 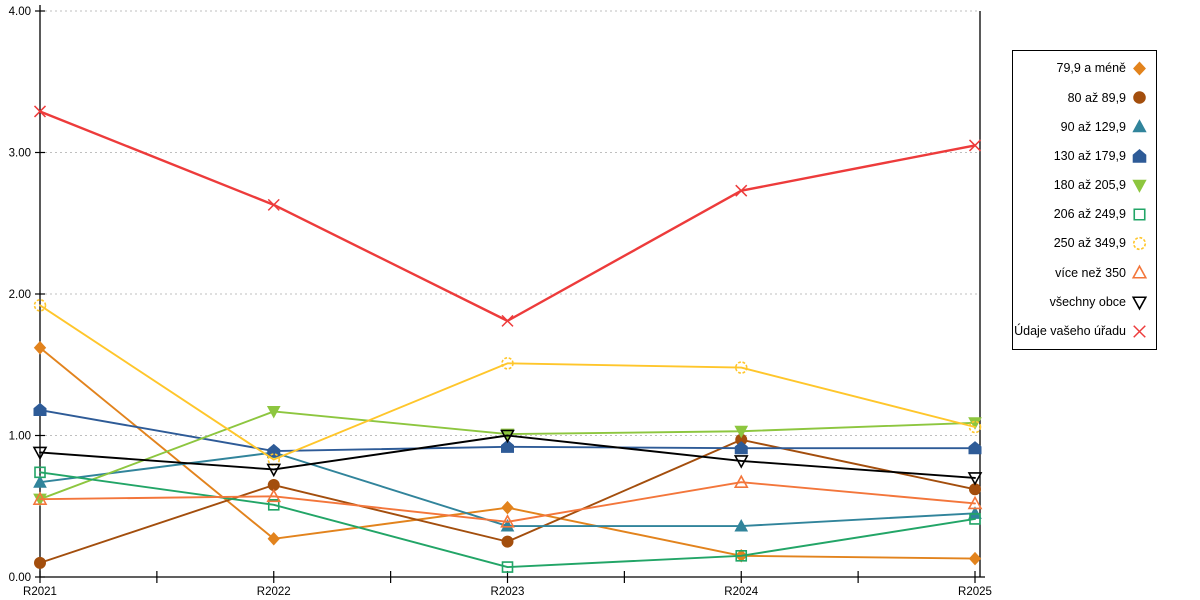 I want to click on x-tick-label: R2022, so click(x=274, y=592).